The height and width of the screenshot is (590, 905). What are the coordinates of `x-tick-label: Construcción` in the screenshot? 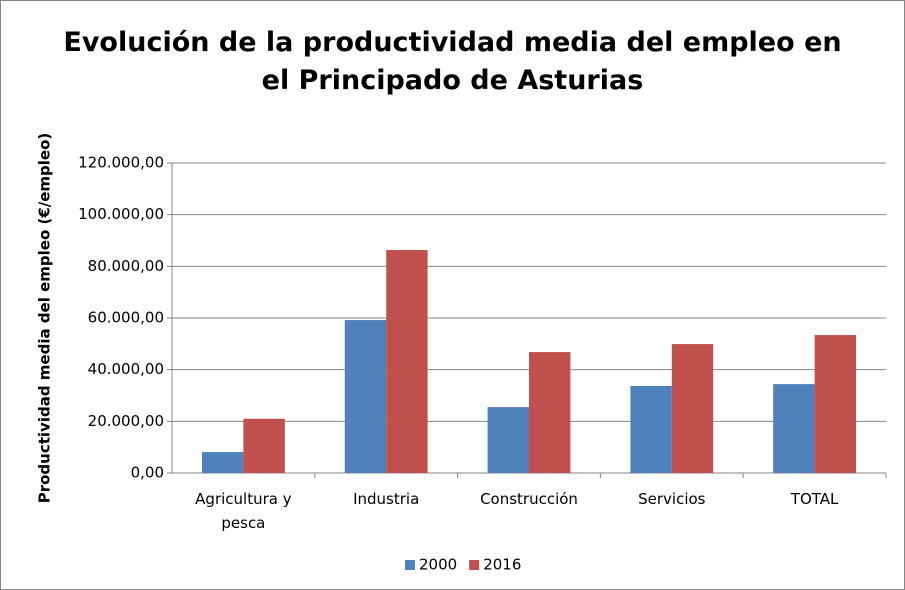 It's located at (529, 499).